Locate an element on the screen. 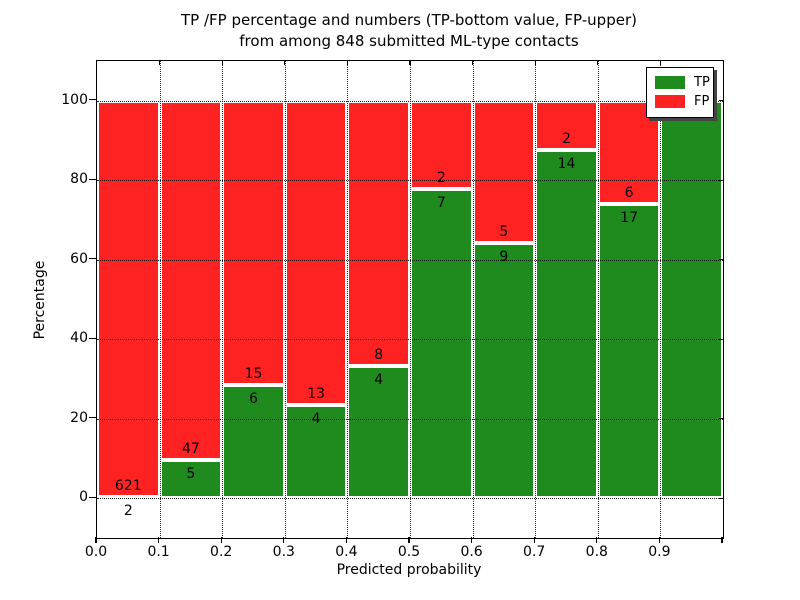 The width and height of the screenshot is (800, 600). legend-row-fp: FP is located at coordinates (682, 101).